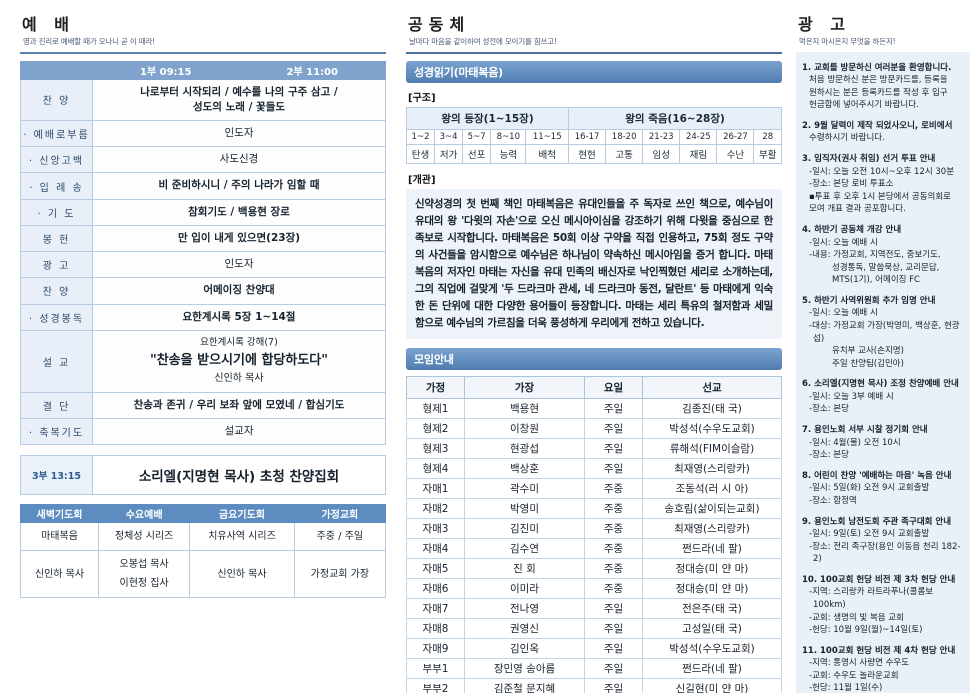 Image resolution: width=980 pixels, height=693 pixels. I want to click on worship-item-label: · 기 도, so click(56, 212).